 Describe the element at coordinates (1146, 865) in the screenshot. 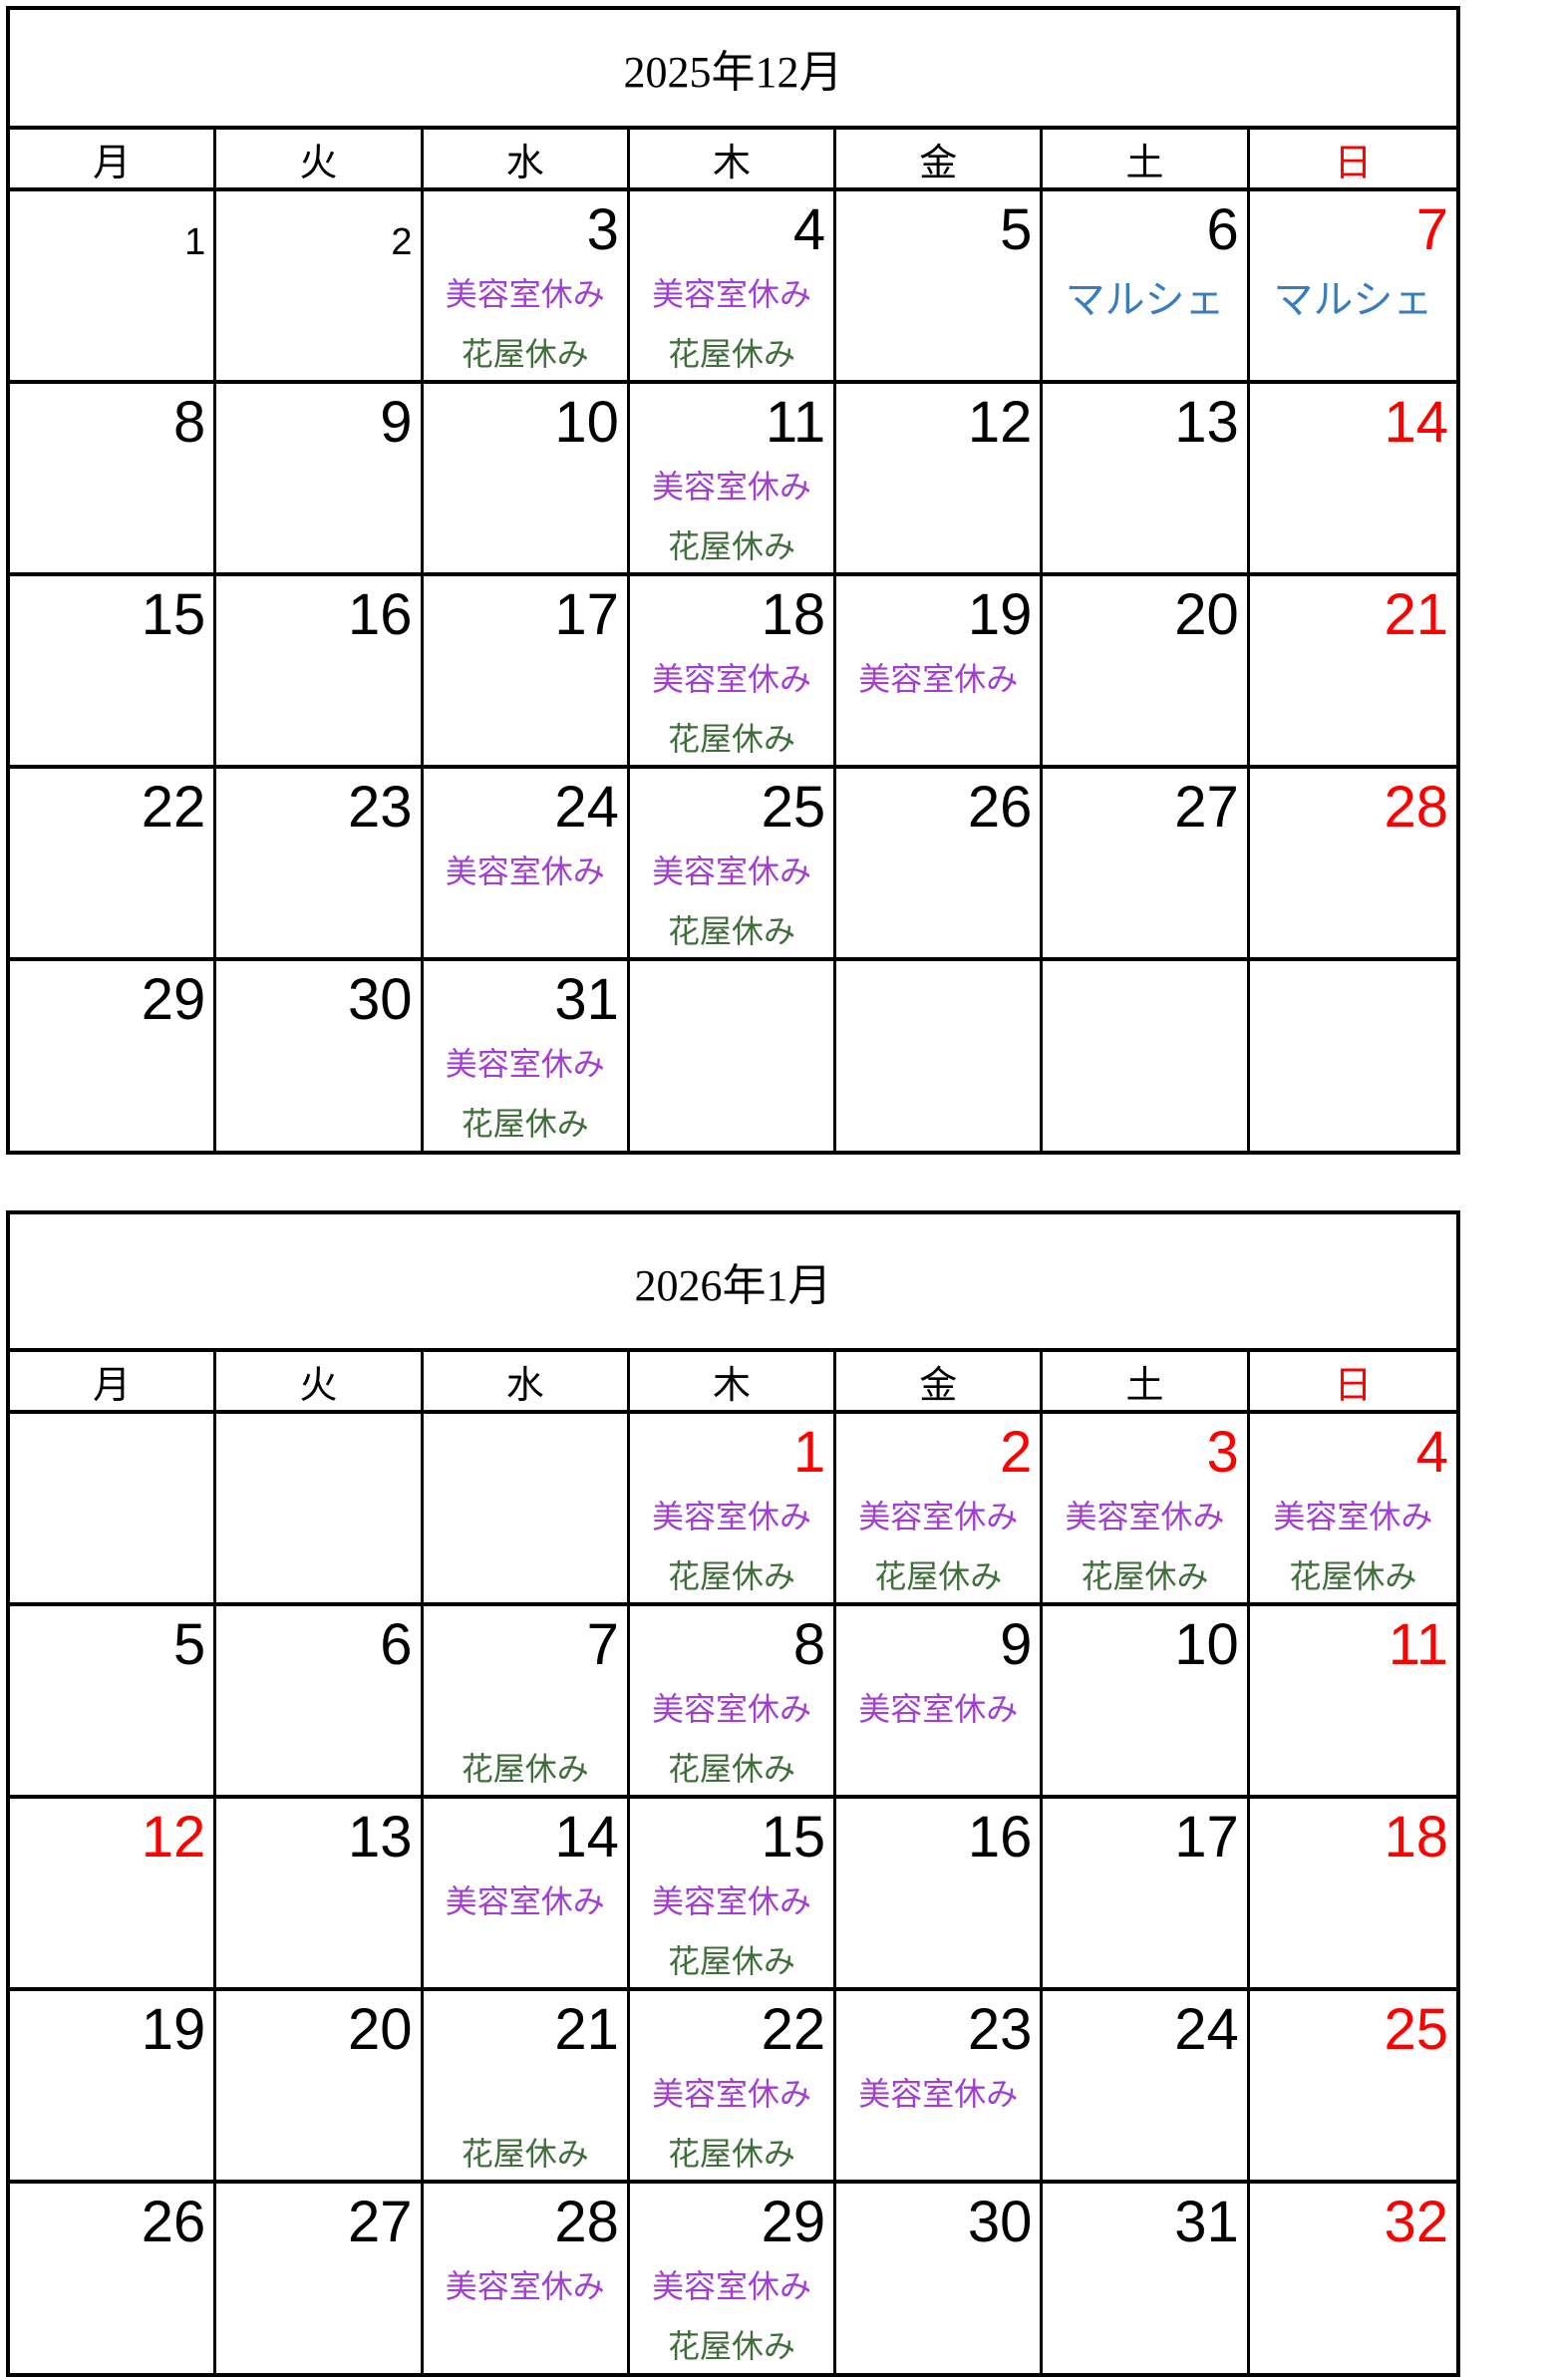

I see `day-cell: 27` at that location.